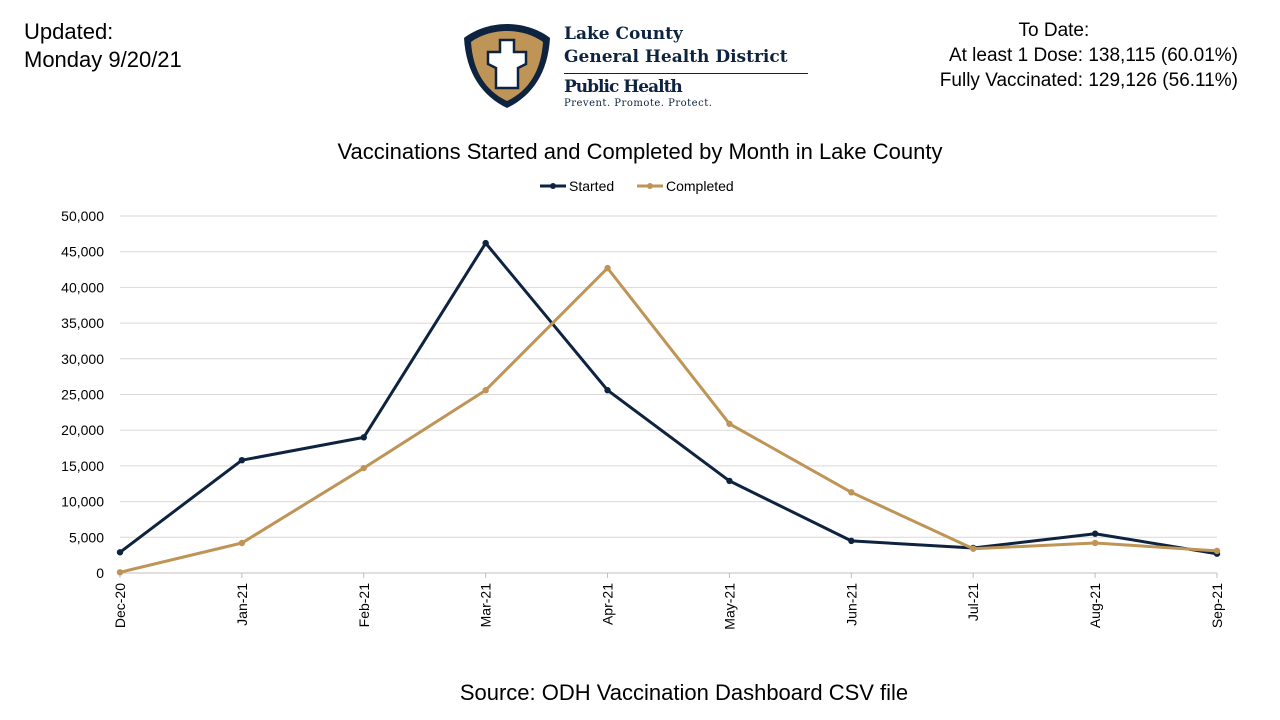  Describe the element at coordinates (364, 605) in the screenshot. I see `x-tick-label: Feb-21` at that location.